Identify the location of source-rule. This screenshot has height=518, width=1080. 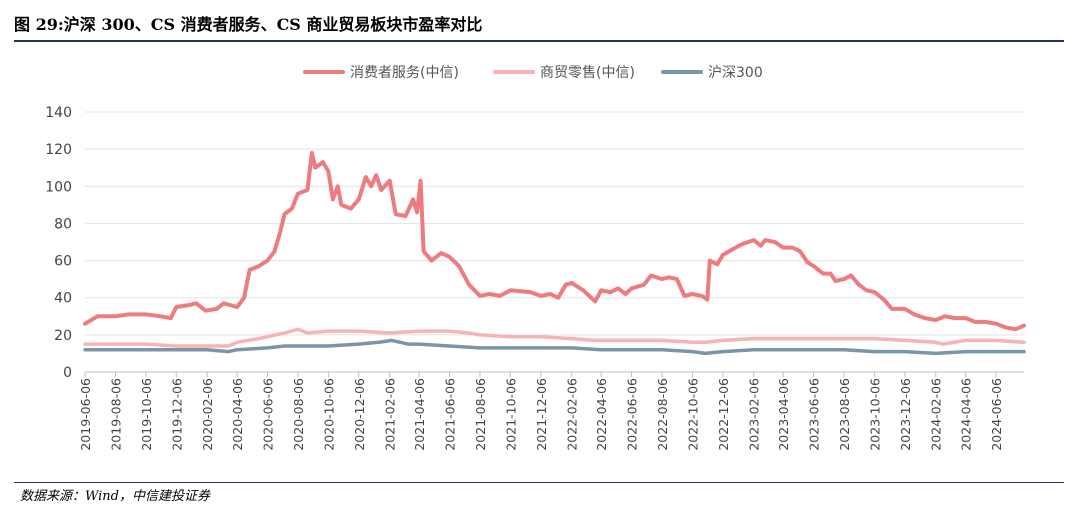
(539, 482).